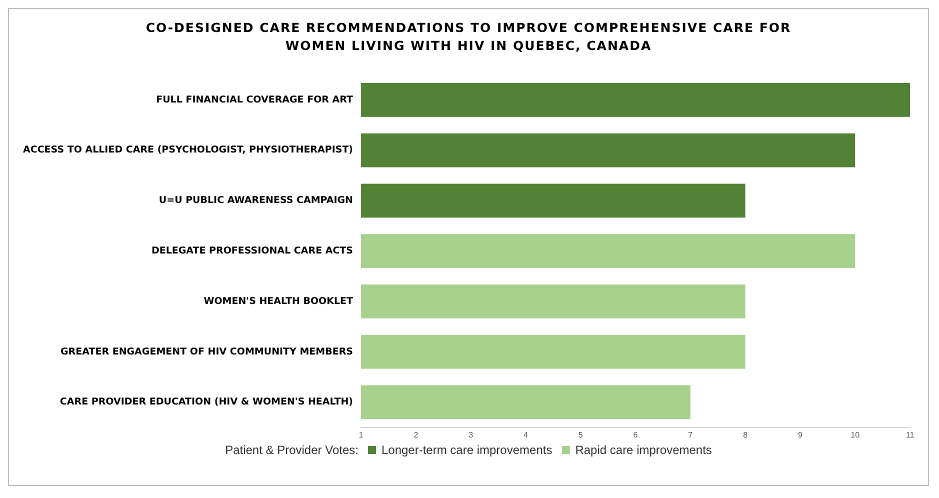 This screenshot has width=939, height=498. I want to click on y-tick-label: U=U PUBLIC AWARENESS CAMPAIGN, so click(256, 200).